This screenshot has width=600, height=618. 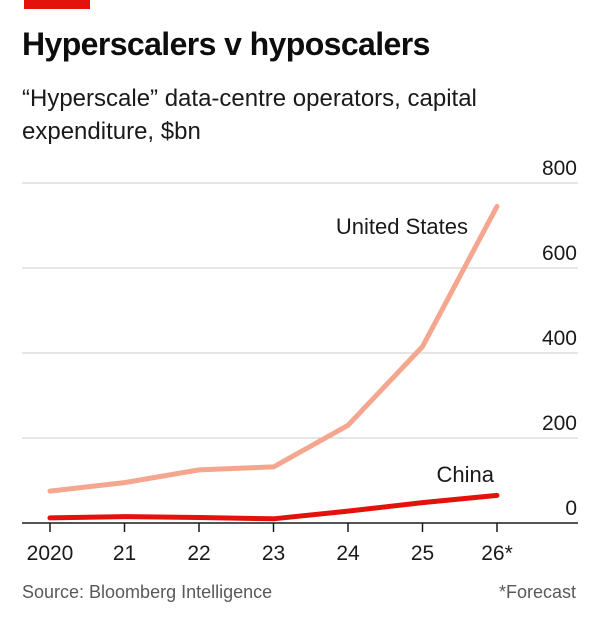 What do you see at coordinates (497, 553) in the screenshot?
I see `x-tick-label: 26*` at bounding box center [497, 553].